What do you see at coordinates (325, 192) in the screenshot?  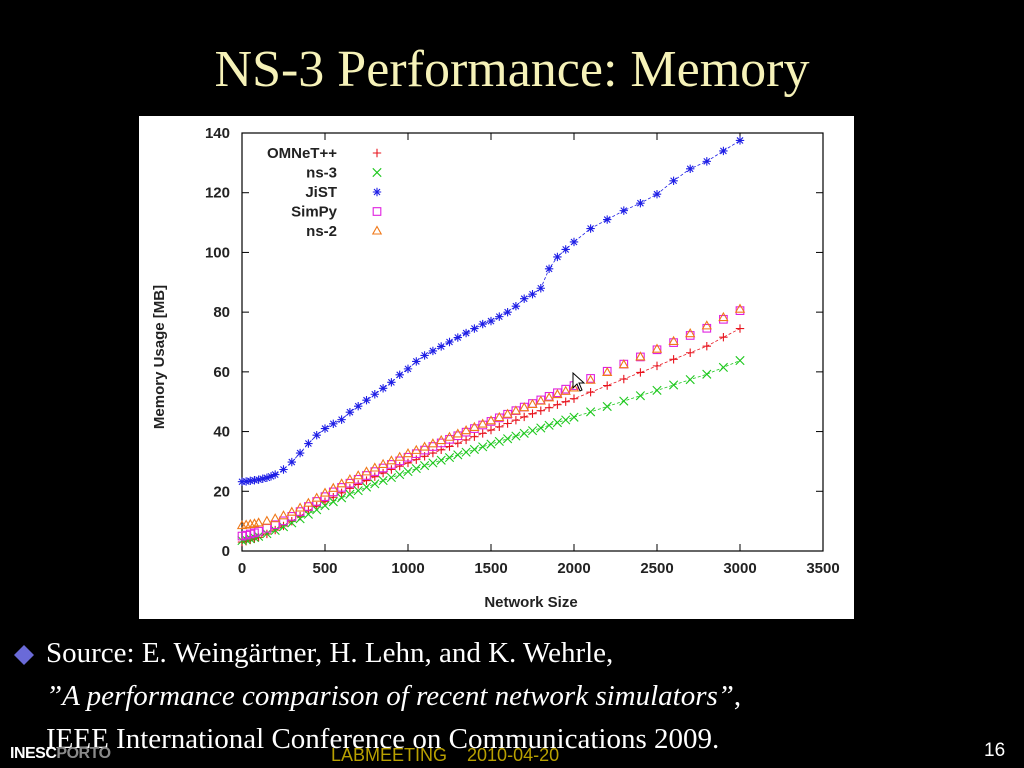 I see `chart-legend: OMNeT++ ns-3 JiST SimPy ns-2` at bounding box center [325, 192].